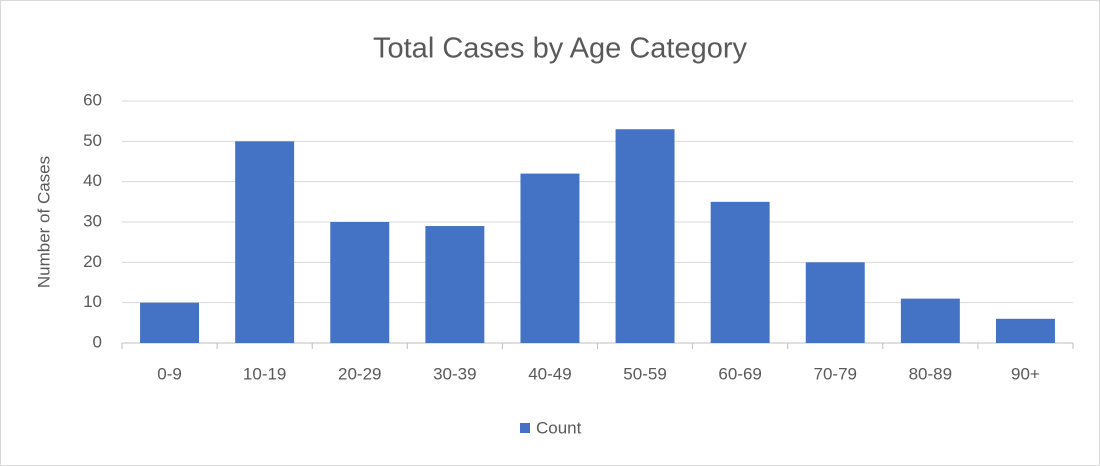 The width and height of the screenshot is (1100, 466). Describe the element at coordinates (92, 140) in the screenshot. I see `y-tick-label: 50` at that location.